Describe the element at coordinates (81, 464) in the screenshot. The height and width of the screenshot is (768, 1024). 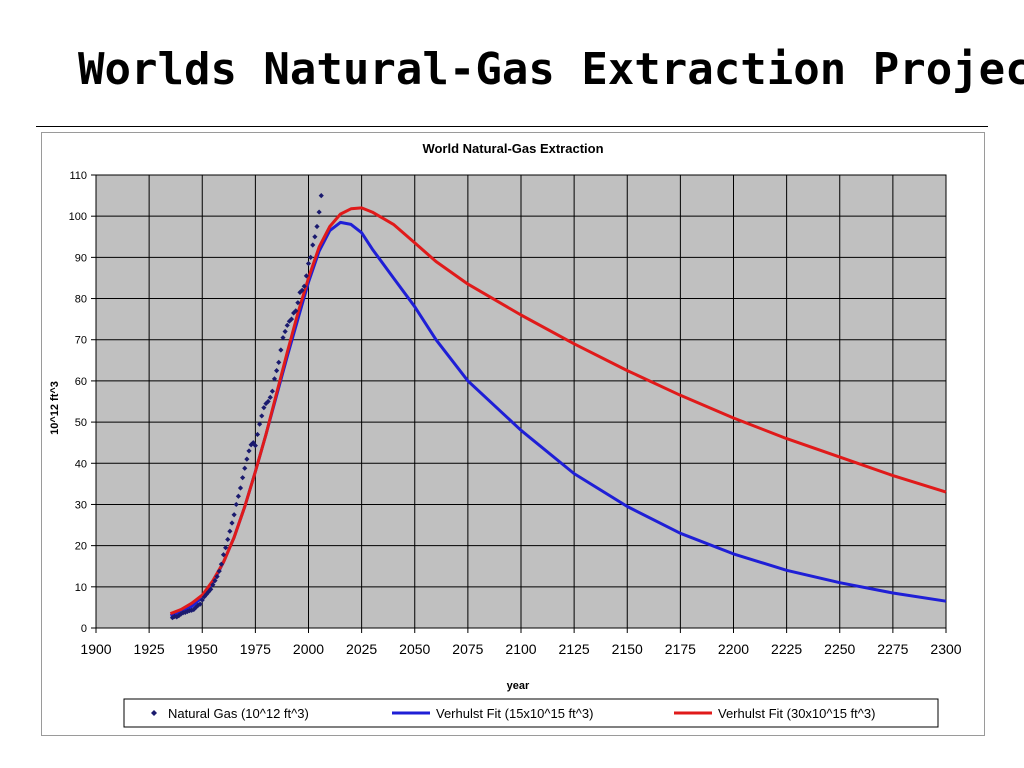
I see `y-tick-label: 40` at that location.